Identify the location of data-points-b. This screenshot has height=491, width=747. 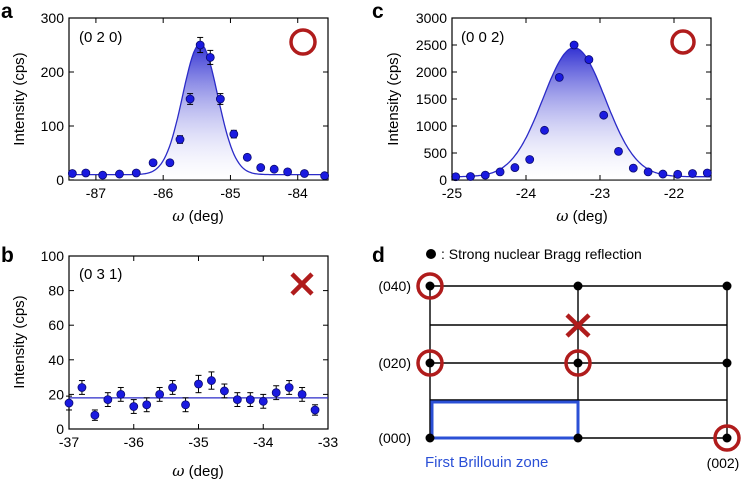
(192, 396).